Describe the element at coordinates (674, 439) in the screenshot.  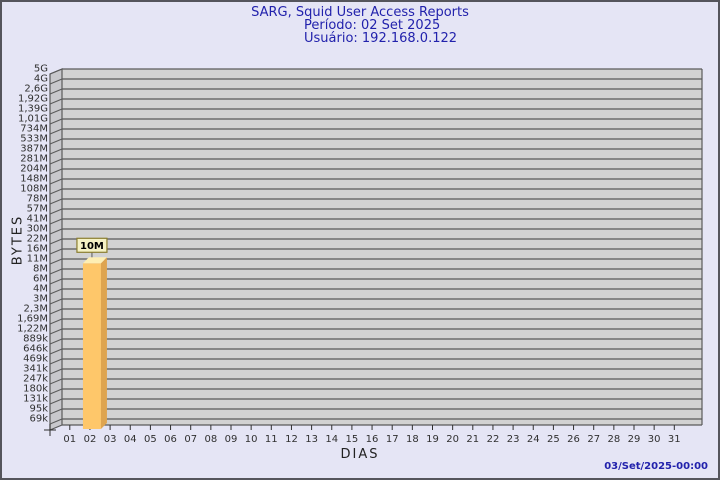
I see `x-tick-label: 31` at that location.